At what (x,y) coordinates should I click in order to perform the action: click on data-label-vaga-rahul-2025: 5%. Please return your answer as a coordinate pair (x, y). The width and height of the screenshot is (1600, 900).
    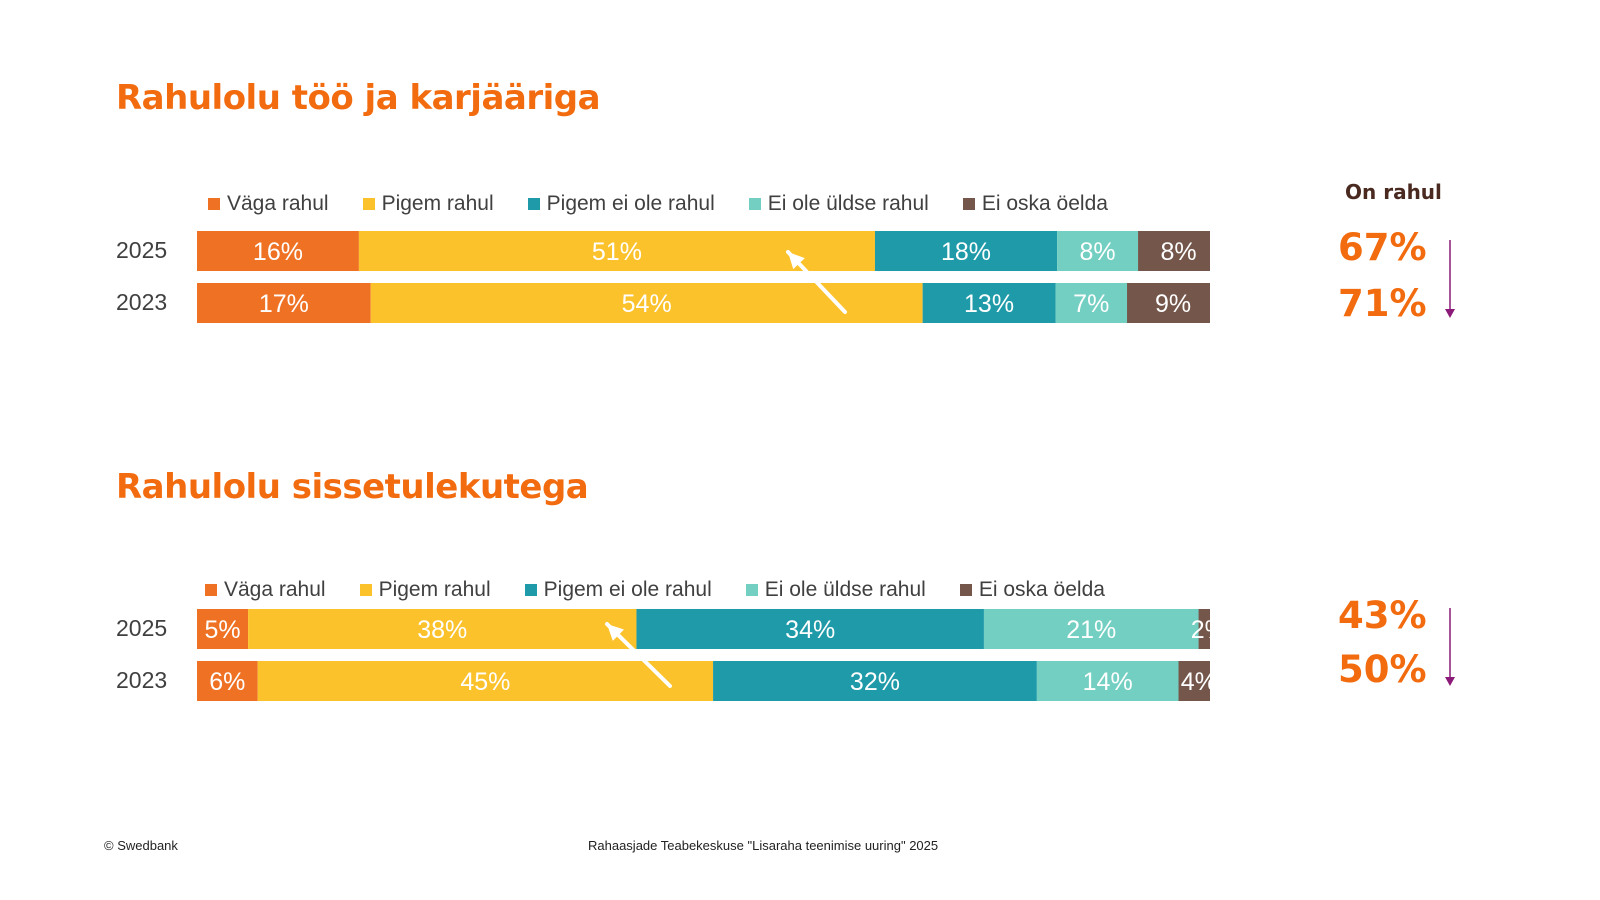
    Looking at the image, I should click on (222, 630).